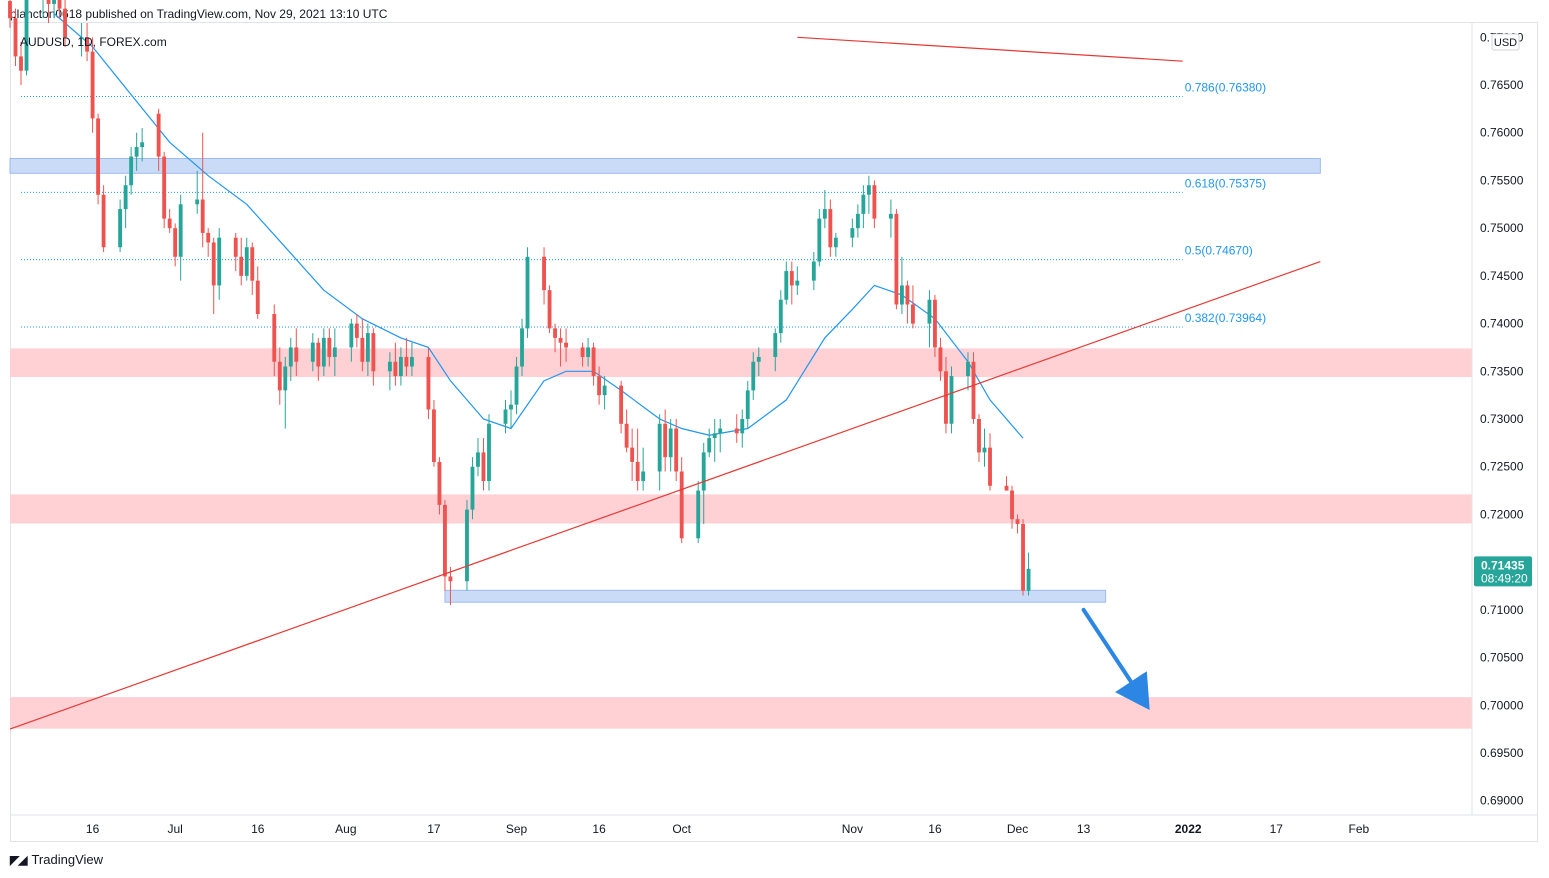 The height and width of the screenshot is (878, 1549). Describe the element at coordinates (1225, 87) in the screenshot. I see `fib-level-label: 0.786(0.76380)` at that location.